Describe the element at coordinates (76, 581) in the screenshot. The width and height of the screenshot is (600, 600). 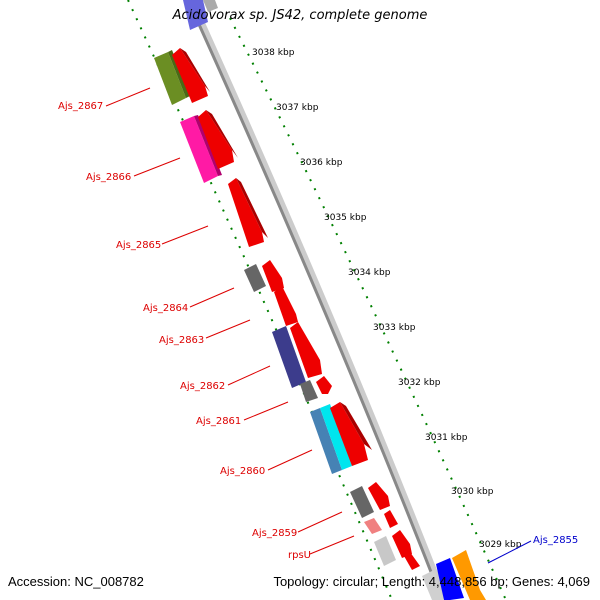
I see `accession-text: Accession: NC_008782` at that location.